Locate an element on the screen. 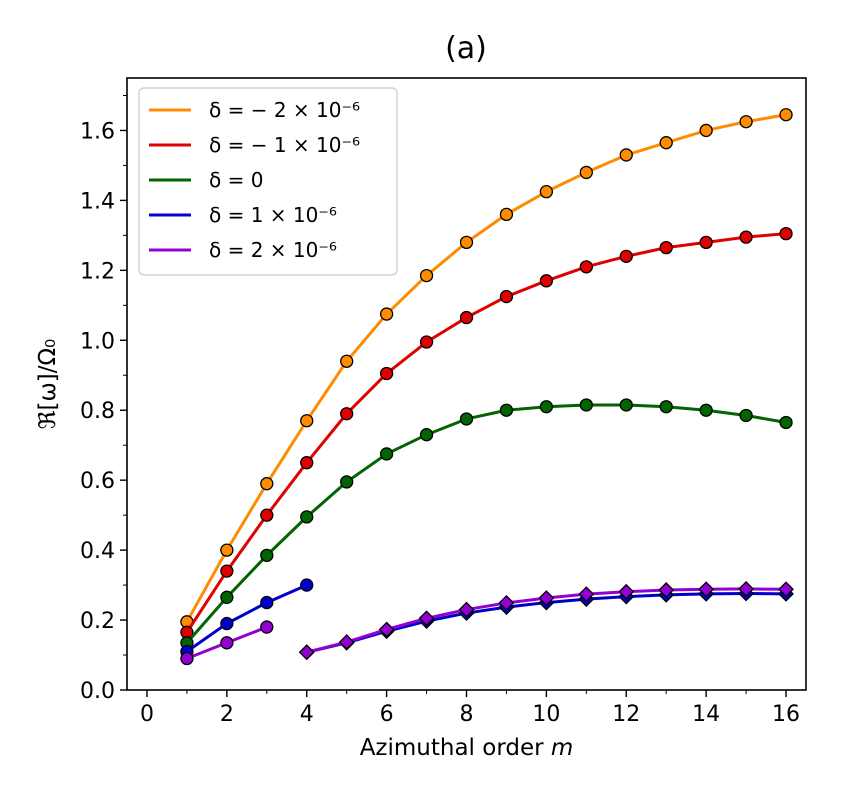  x-tick-label: 2 is located at coordinates (227, 714).